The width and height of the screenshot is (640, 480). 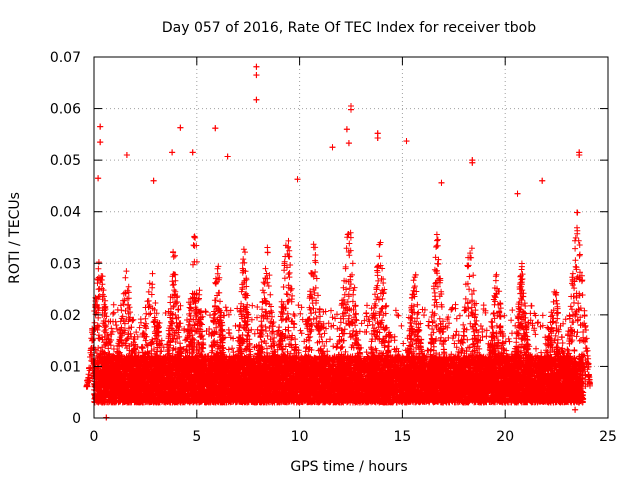 I want to click on y-tick-label: 0.07, so click(x=65, y=58).